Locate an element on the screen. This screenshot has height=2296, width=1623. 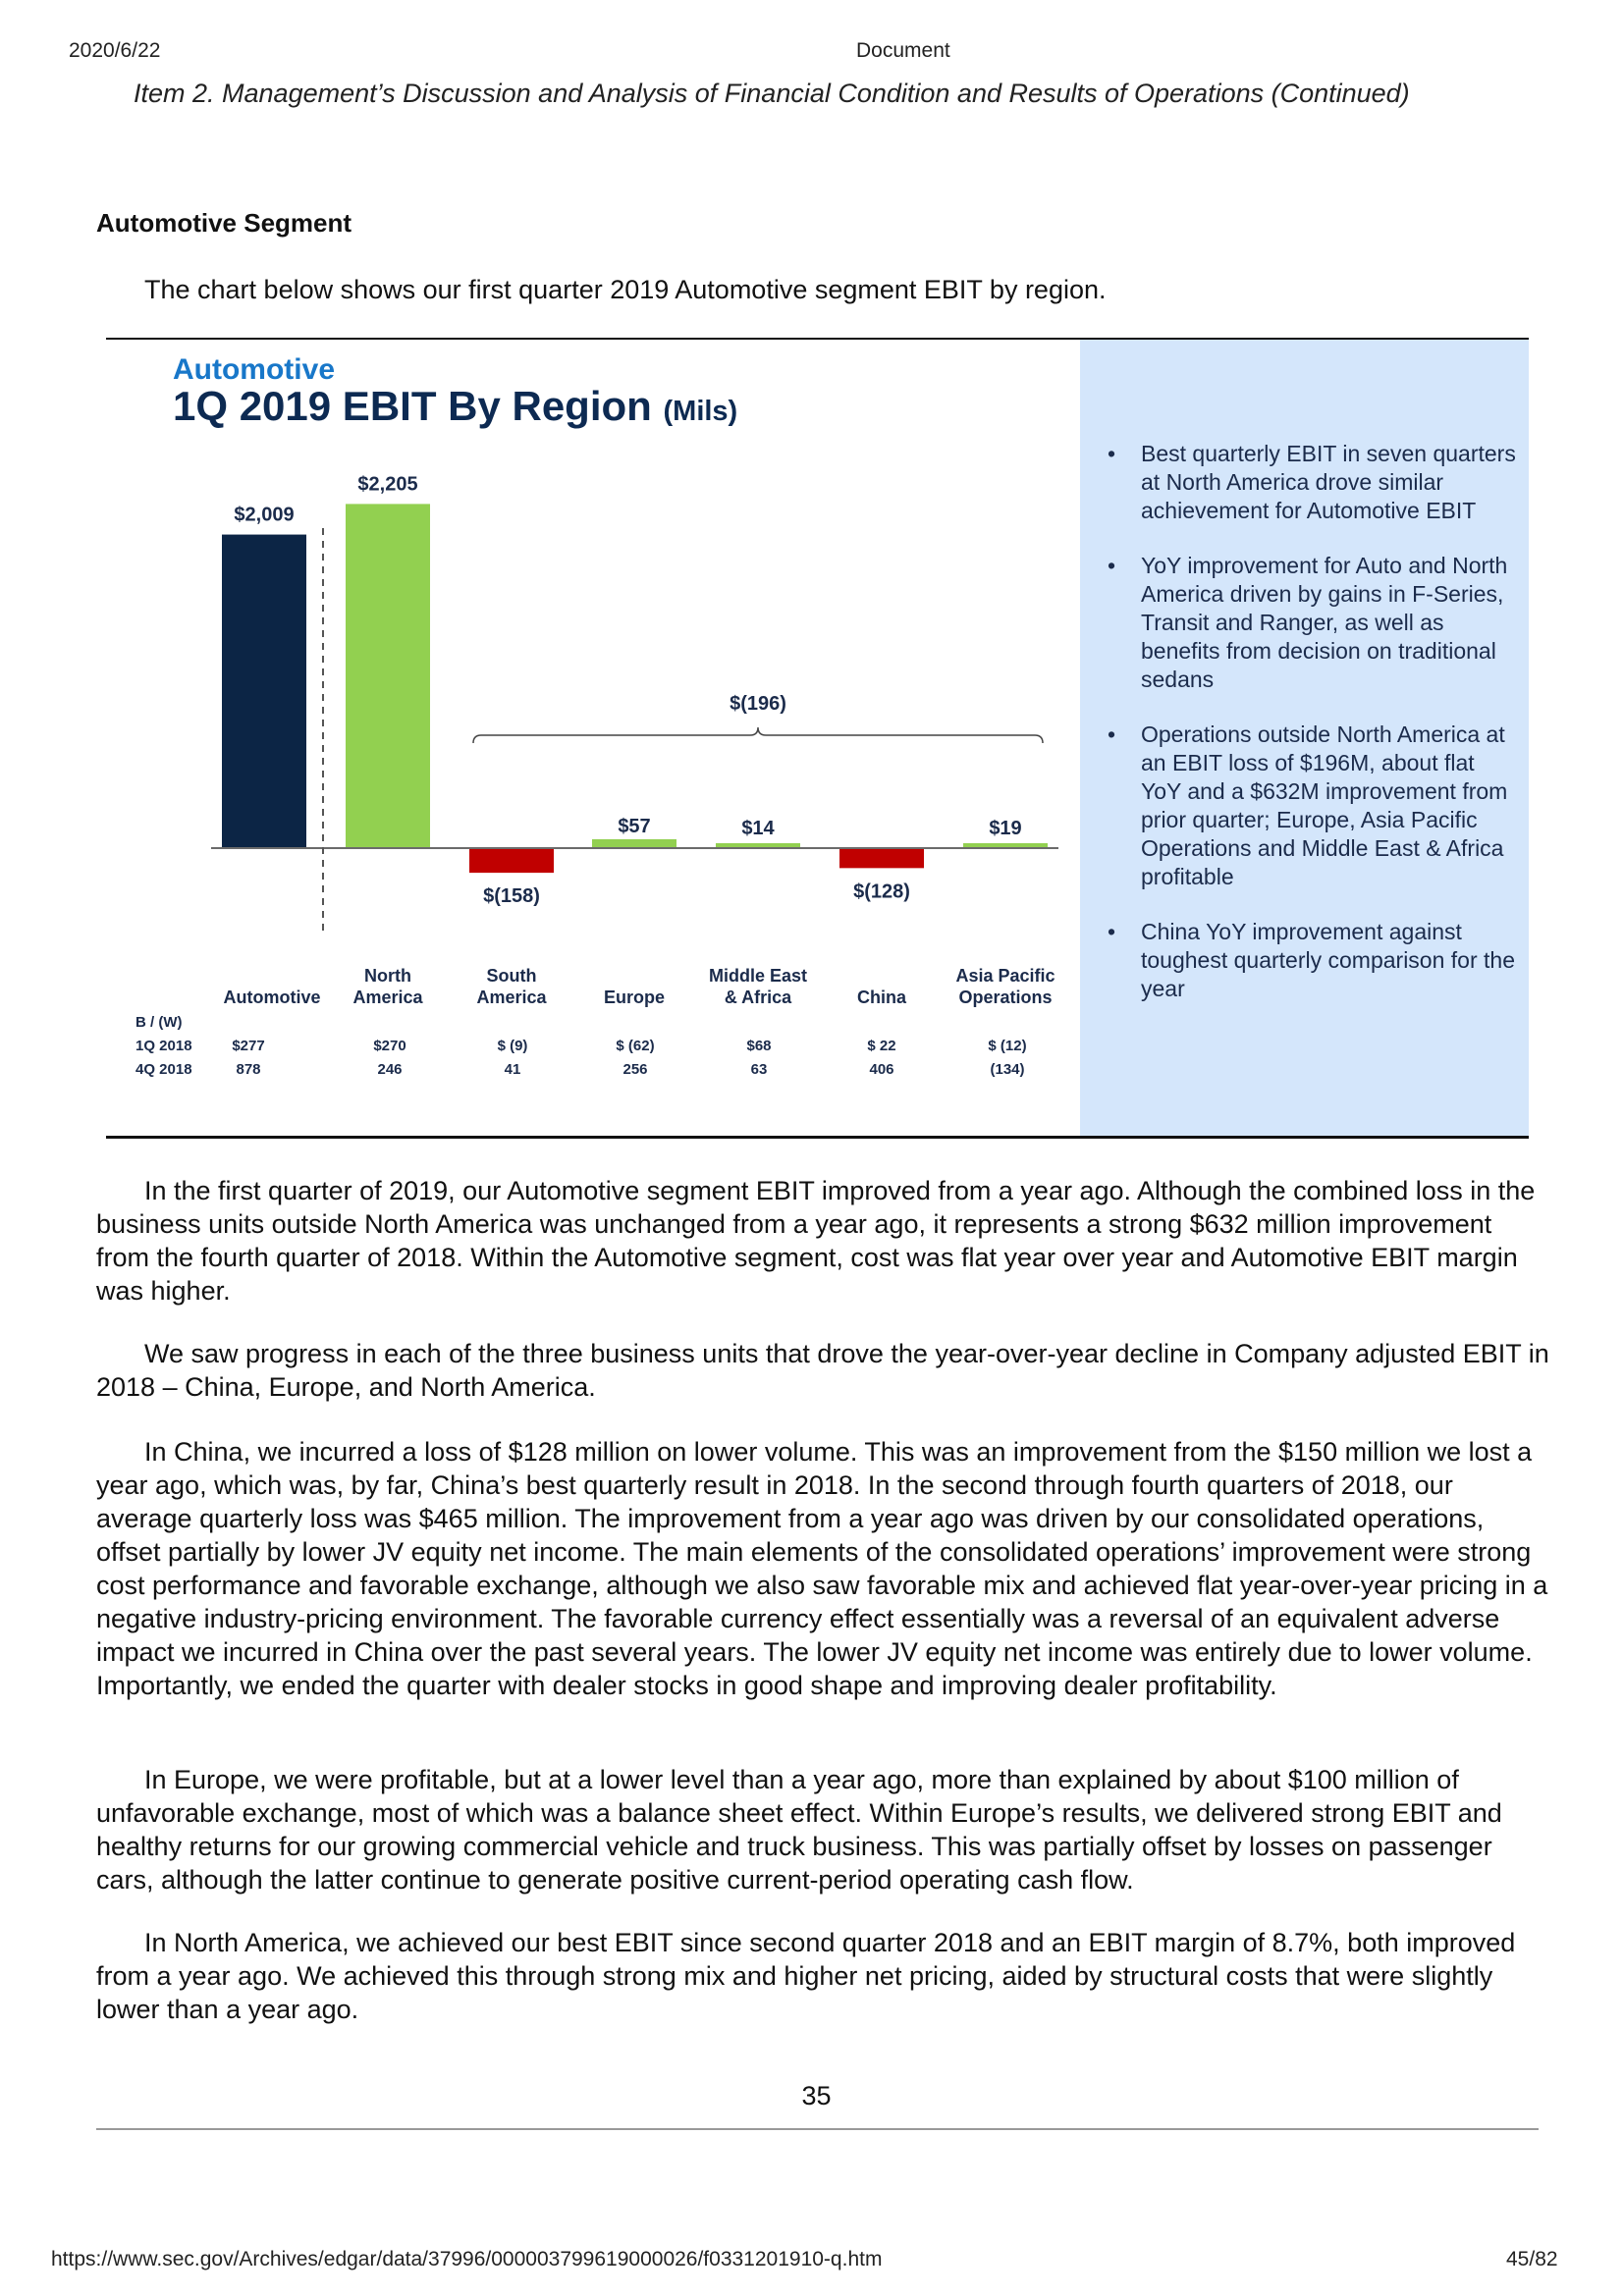
table-row-label: 4Q 2018 is located at coordinates (163, 1070).